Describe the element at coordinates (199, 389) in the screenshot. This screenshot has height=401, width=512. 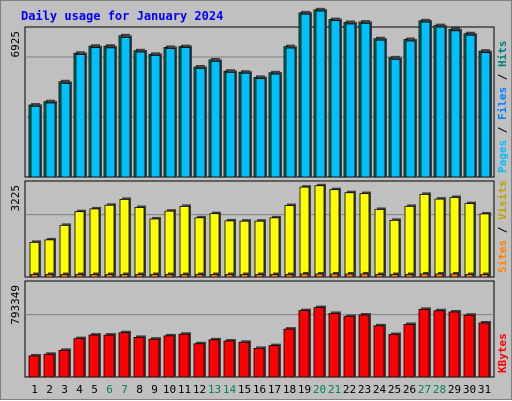
I see `x-tick-label-day-12: 12` at that location.